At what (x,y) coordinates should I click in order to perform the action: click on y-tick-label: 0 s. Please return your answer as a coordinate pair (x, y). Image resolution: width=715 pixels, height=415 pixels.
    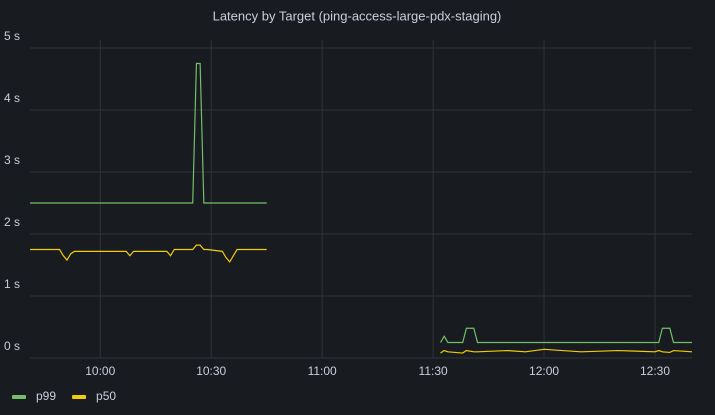
    Looking at the image, I should click on (12, 346).